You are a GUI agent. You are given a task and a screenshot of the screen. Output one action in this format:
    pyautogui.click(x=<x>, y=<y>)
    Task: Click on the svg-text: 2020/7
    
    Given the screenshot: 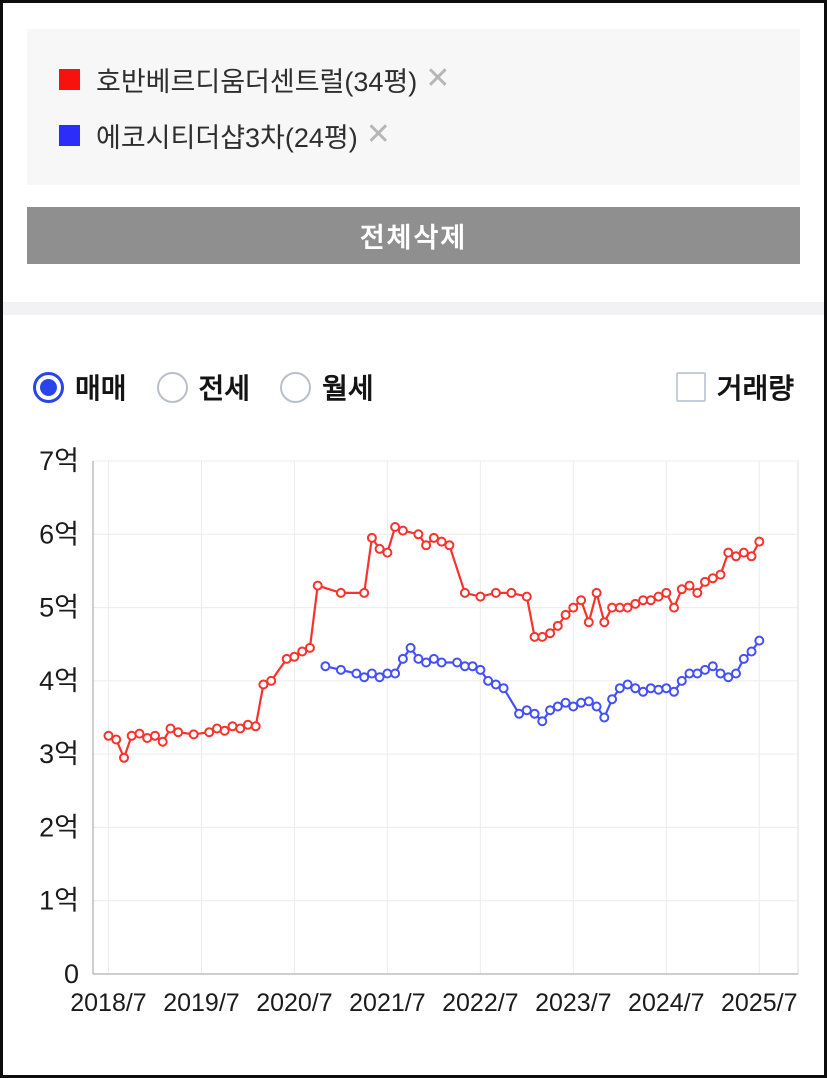 What is the action you would take?
    pyautogui.click(x=294, y=1003)
    